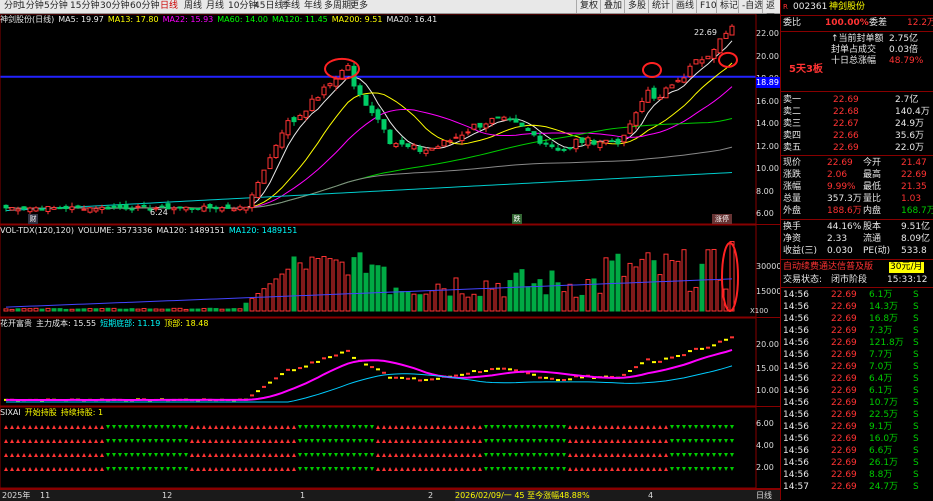 Image resolution: width=933 pixels, height=501 pixels. Describe the element at coordinates (765, 423) in the screenshot. I see `axis-tick: 6.00` at that location.